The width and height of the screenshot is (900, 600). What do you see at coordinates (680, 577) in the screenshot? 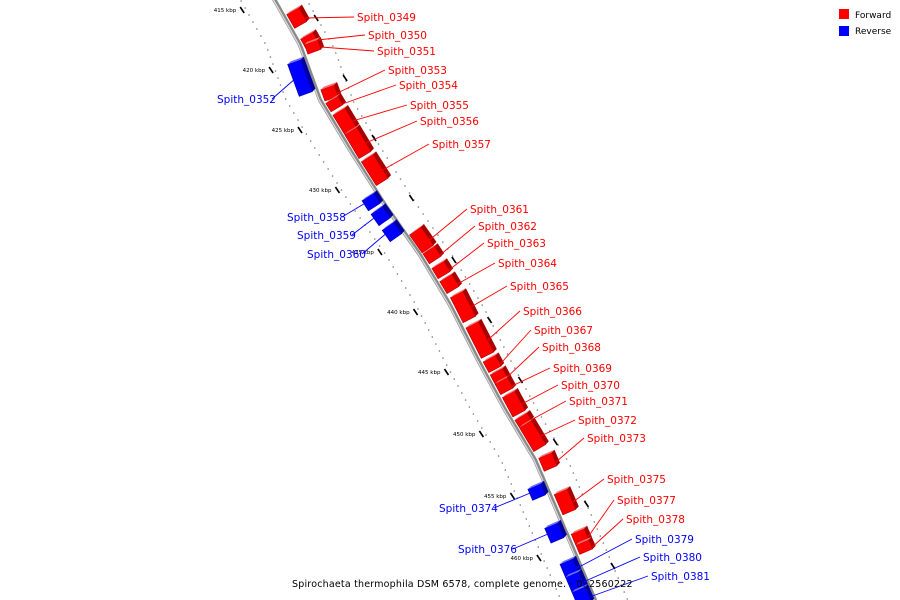
I see `gene-label-spith_0381: Spith_0381` at bounding box center [680, 577].